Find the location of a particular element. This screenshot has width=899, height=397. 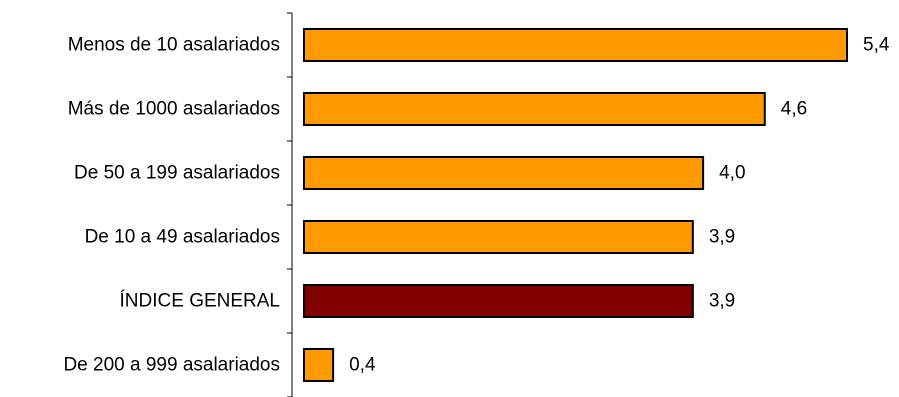

category-label: De 50 a 199 asalariados is located at coordinates (177, 173).